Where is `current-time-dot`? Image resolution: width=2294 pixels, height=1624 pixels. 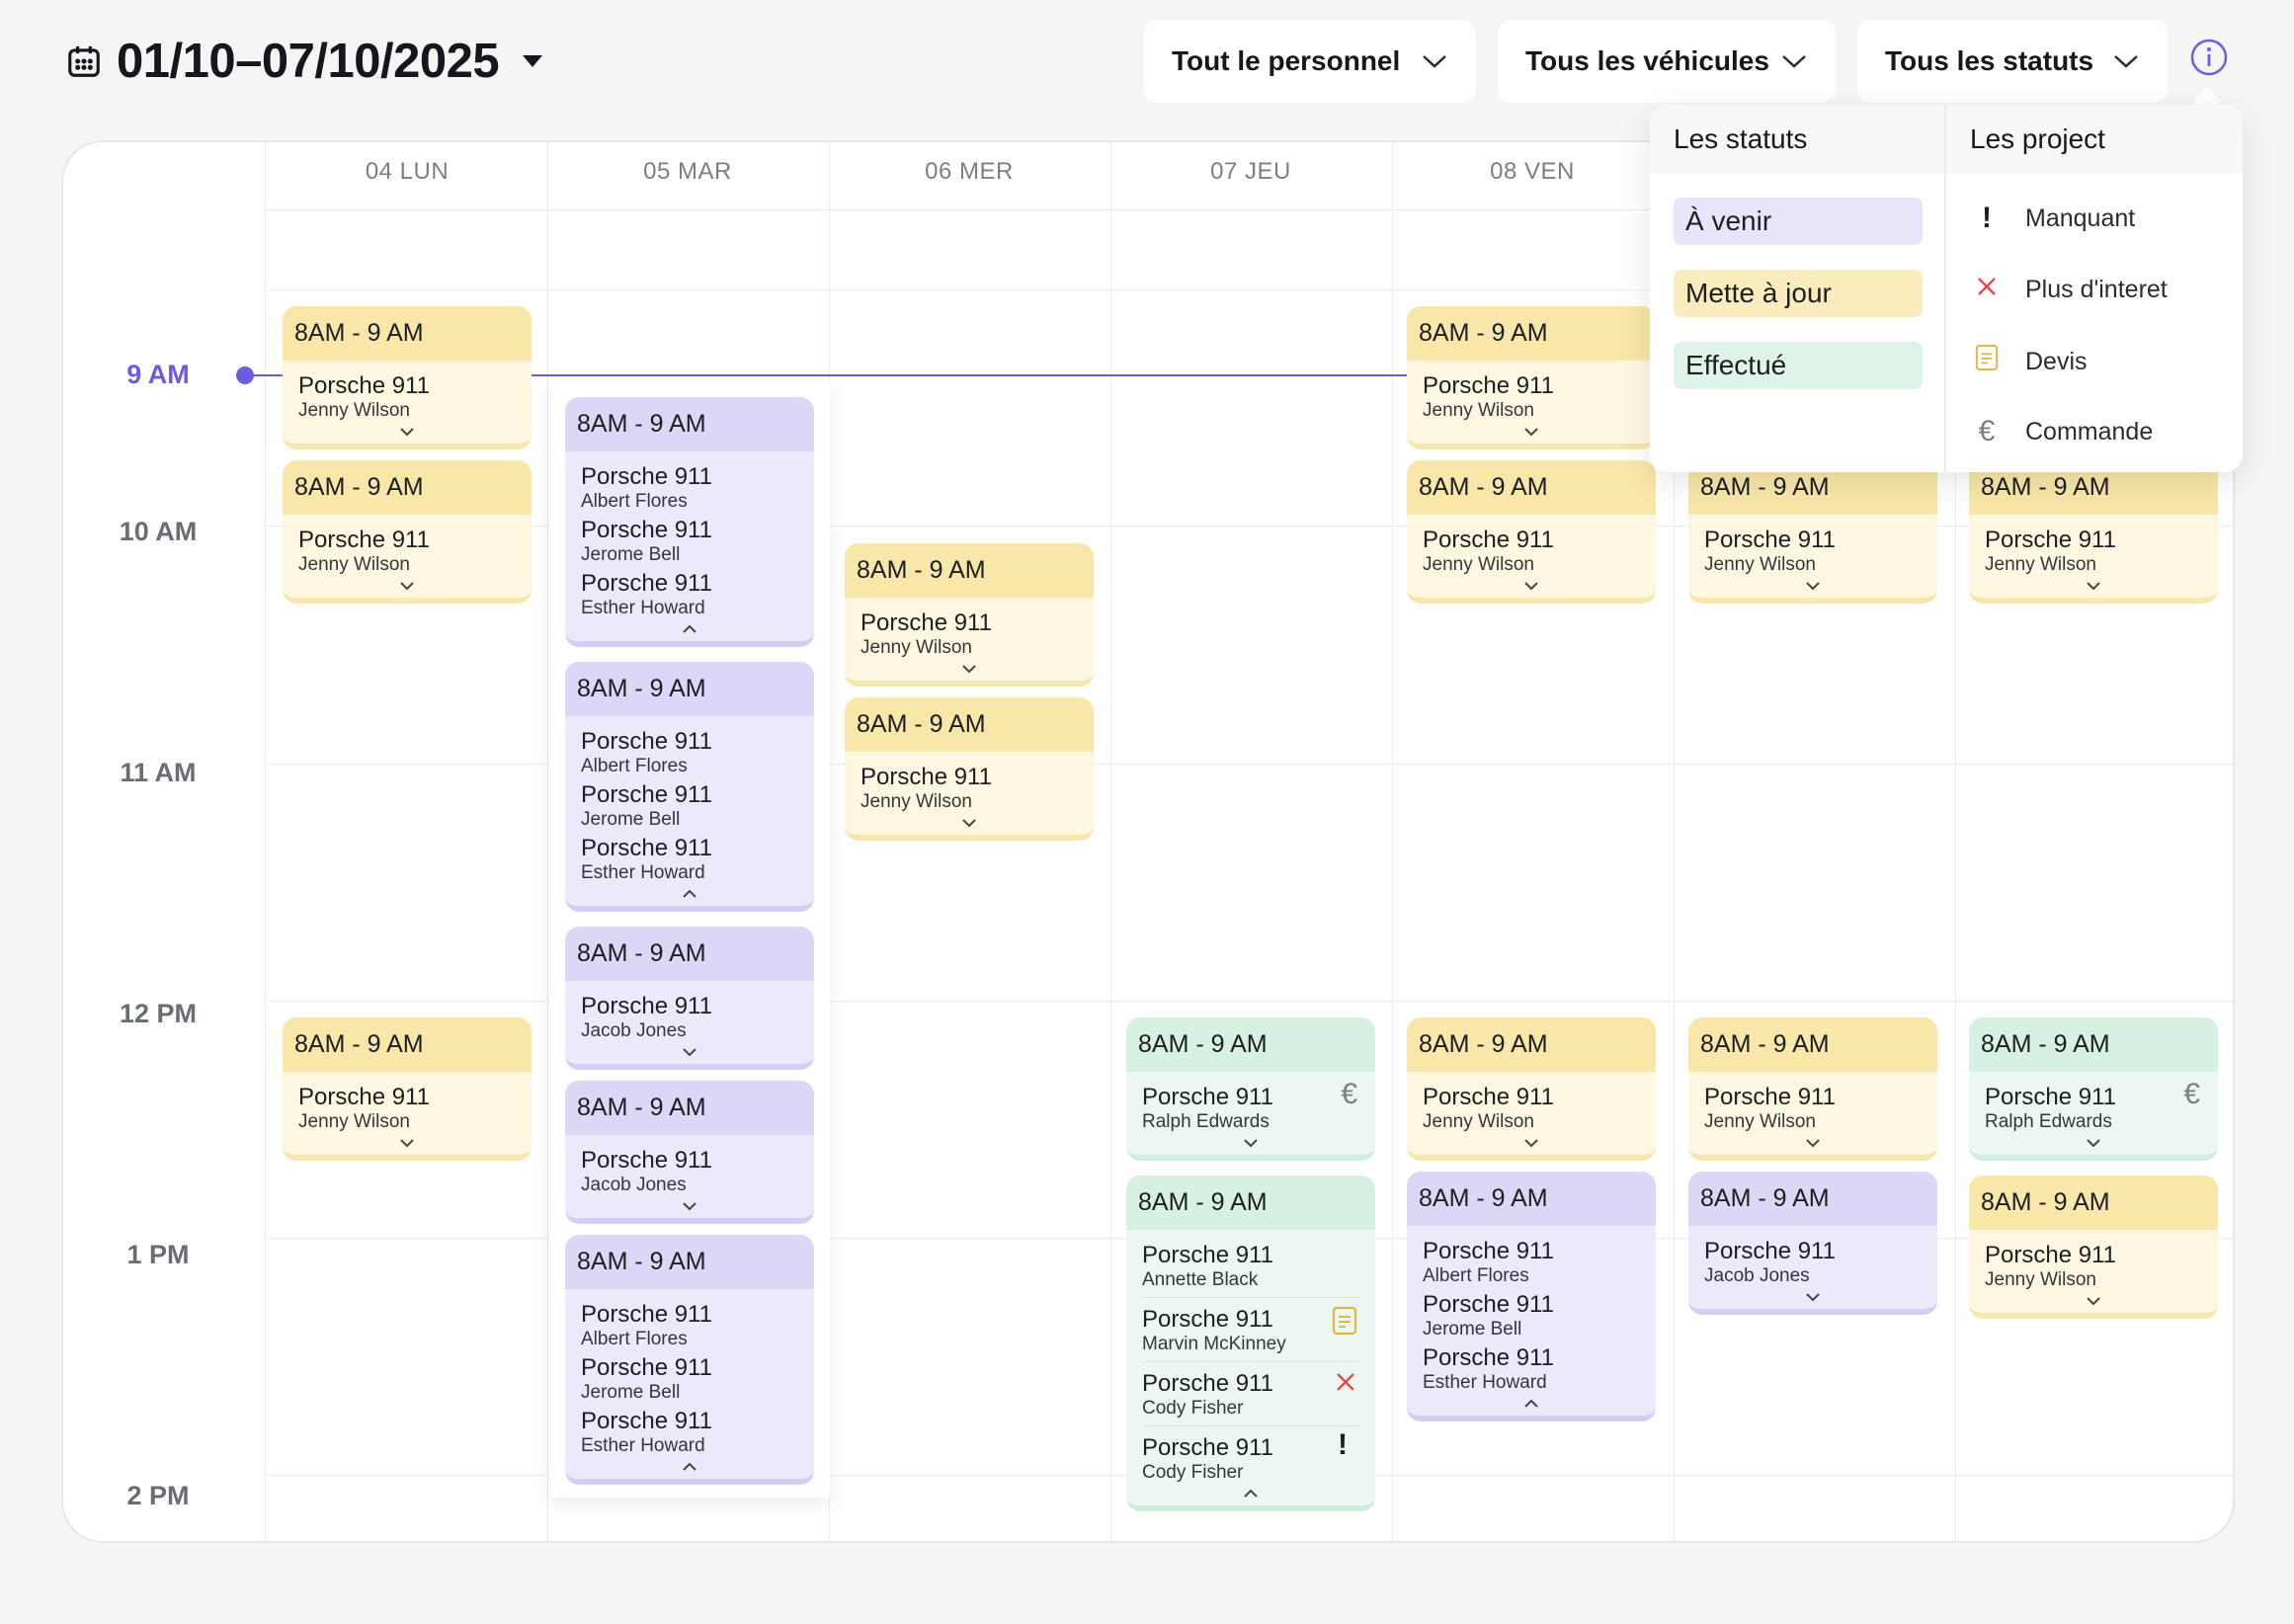 current-time-dot is located at coordinates (245, 375).